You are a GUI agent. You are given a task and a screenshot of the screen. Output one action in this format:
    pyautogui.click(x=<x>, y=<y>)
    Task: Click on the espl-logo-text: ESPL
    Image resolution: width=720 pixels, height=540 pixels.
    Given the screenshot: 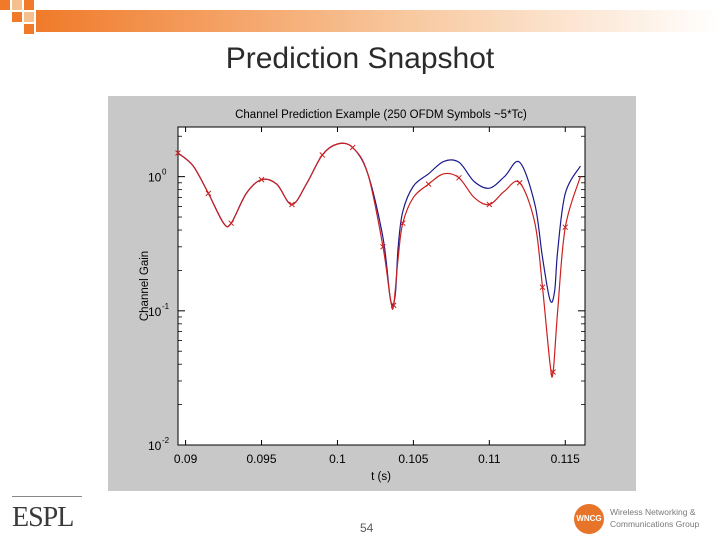 What is the action you would take?
    pyautogui.click(x=43, y=517)
    